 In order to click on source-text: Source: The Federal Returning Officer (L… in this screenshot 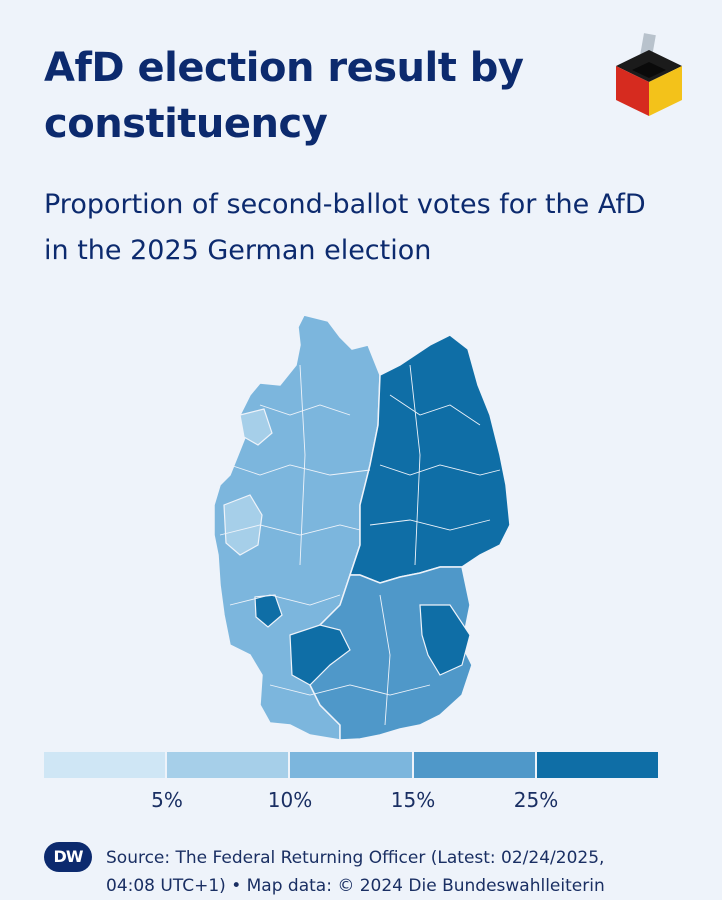, I will do `click(396, 872)`.